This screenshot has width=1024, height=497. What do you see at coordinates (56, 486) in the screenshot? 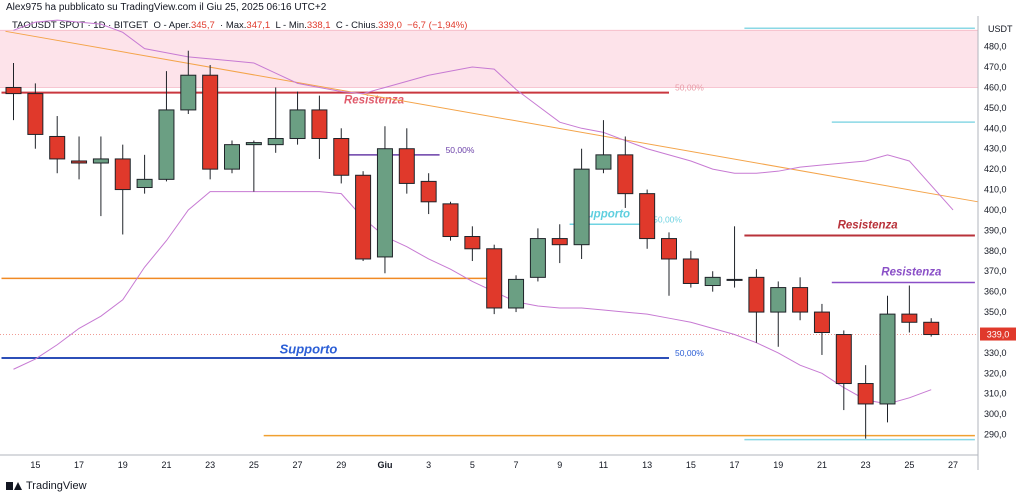
I see `brand-label: TradingView` at bounding box center [56, 486].